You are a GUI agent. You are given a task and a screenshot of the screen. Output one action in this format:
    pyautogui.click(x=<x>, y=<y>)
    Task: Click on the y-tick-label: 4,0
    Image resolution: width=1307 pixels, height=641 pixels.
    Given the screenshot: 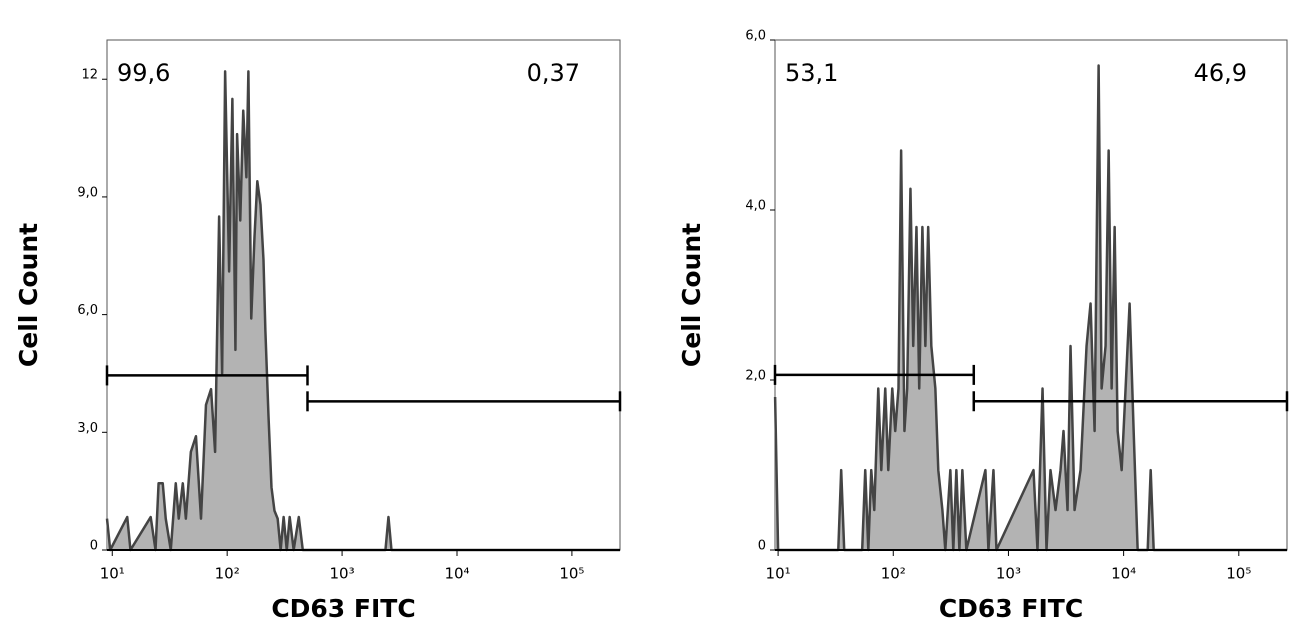 What is the action you would take?
    pyautogui.click(x=755, y=206)
    